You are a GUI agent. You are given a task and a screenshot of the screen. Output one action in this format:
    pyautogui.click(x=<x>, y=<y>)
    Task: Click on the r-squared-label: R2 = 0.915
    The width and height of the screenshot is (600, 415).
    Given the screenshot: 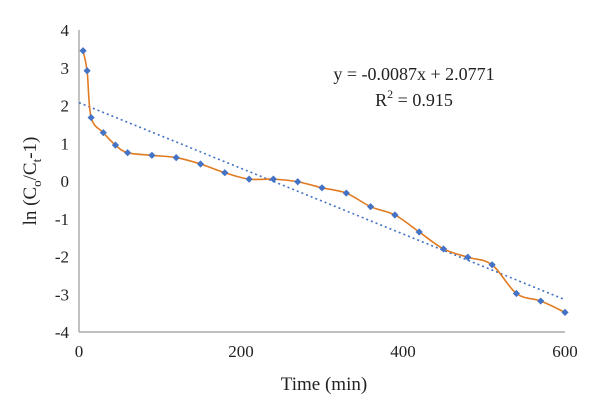 What is the action you would take?
    pyautogui.click(x=414, y=98)
    